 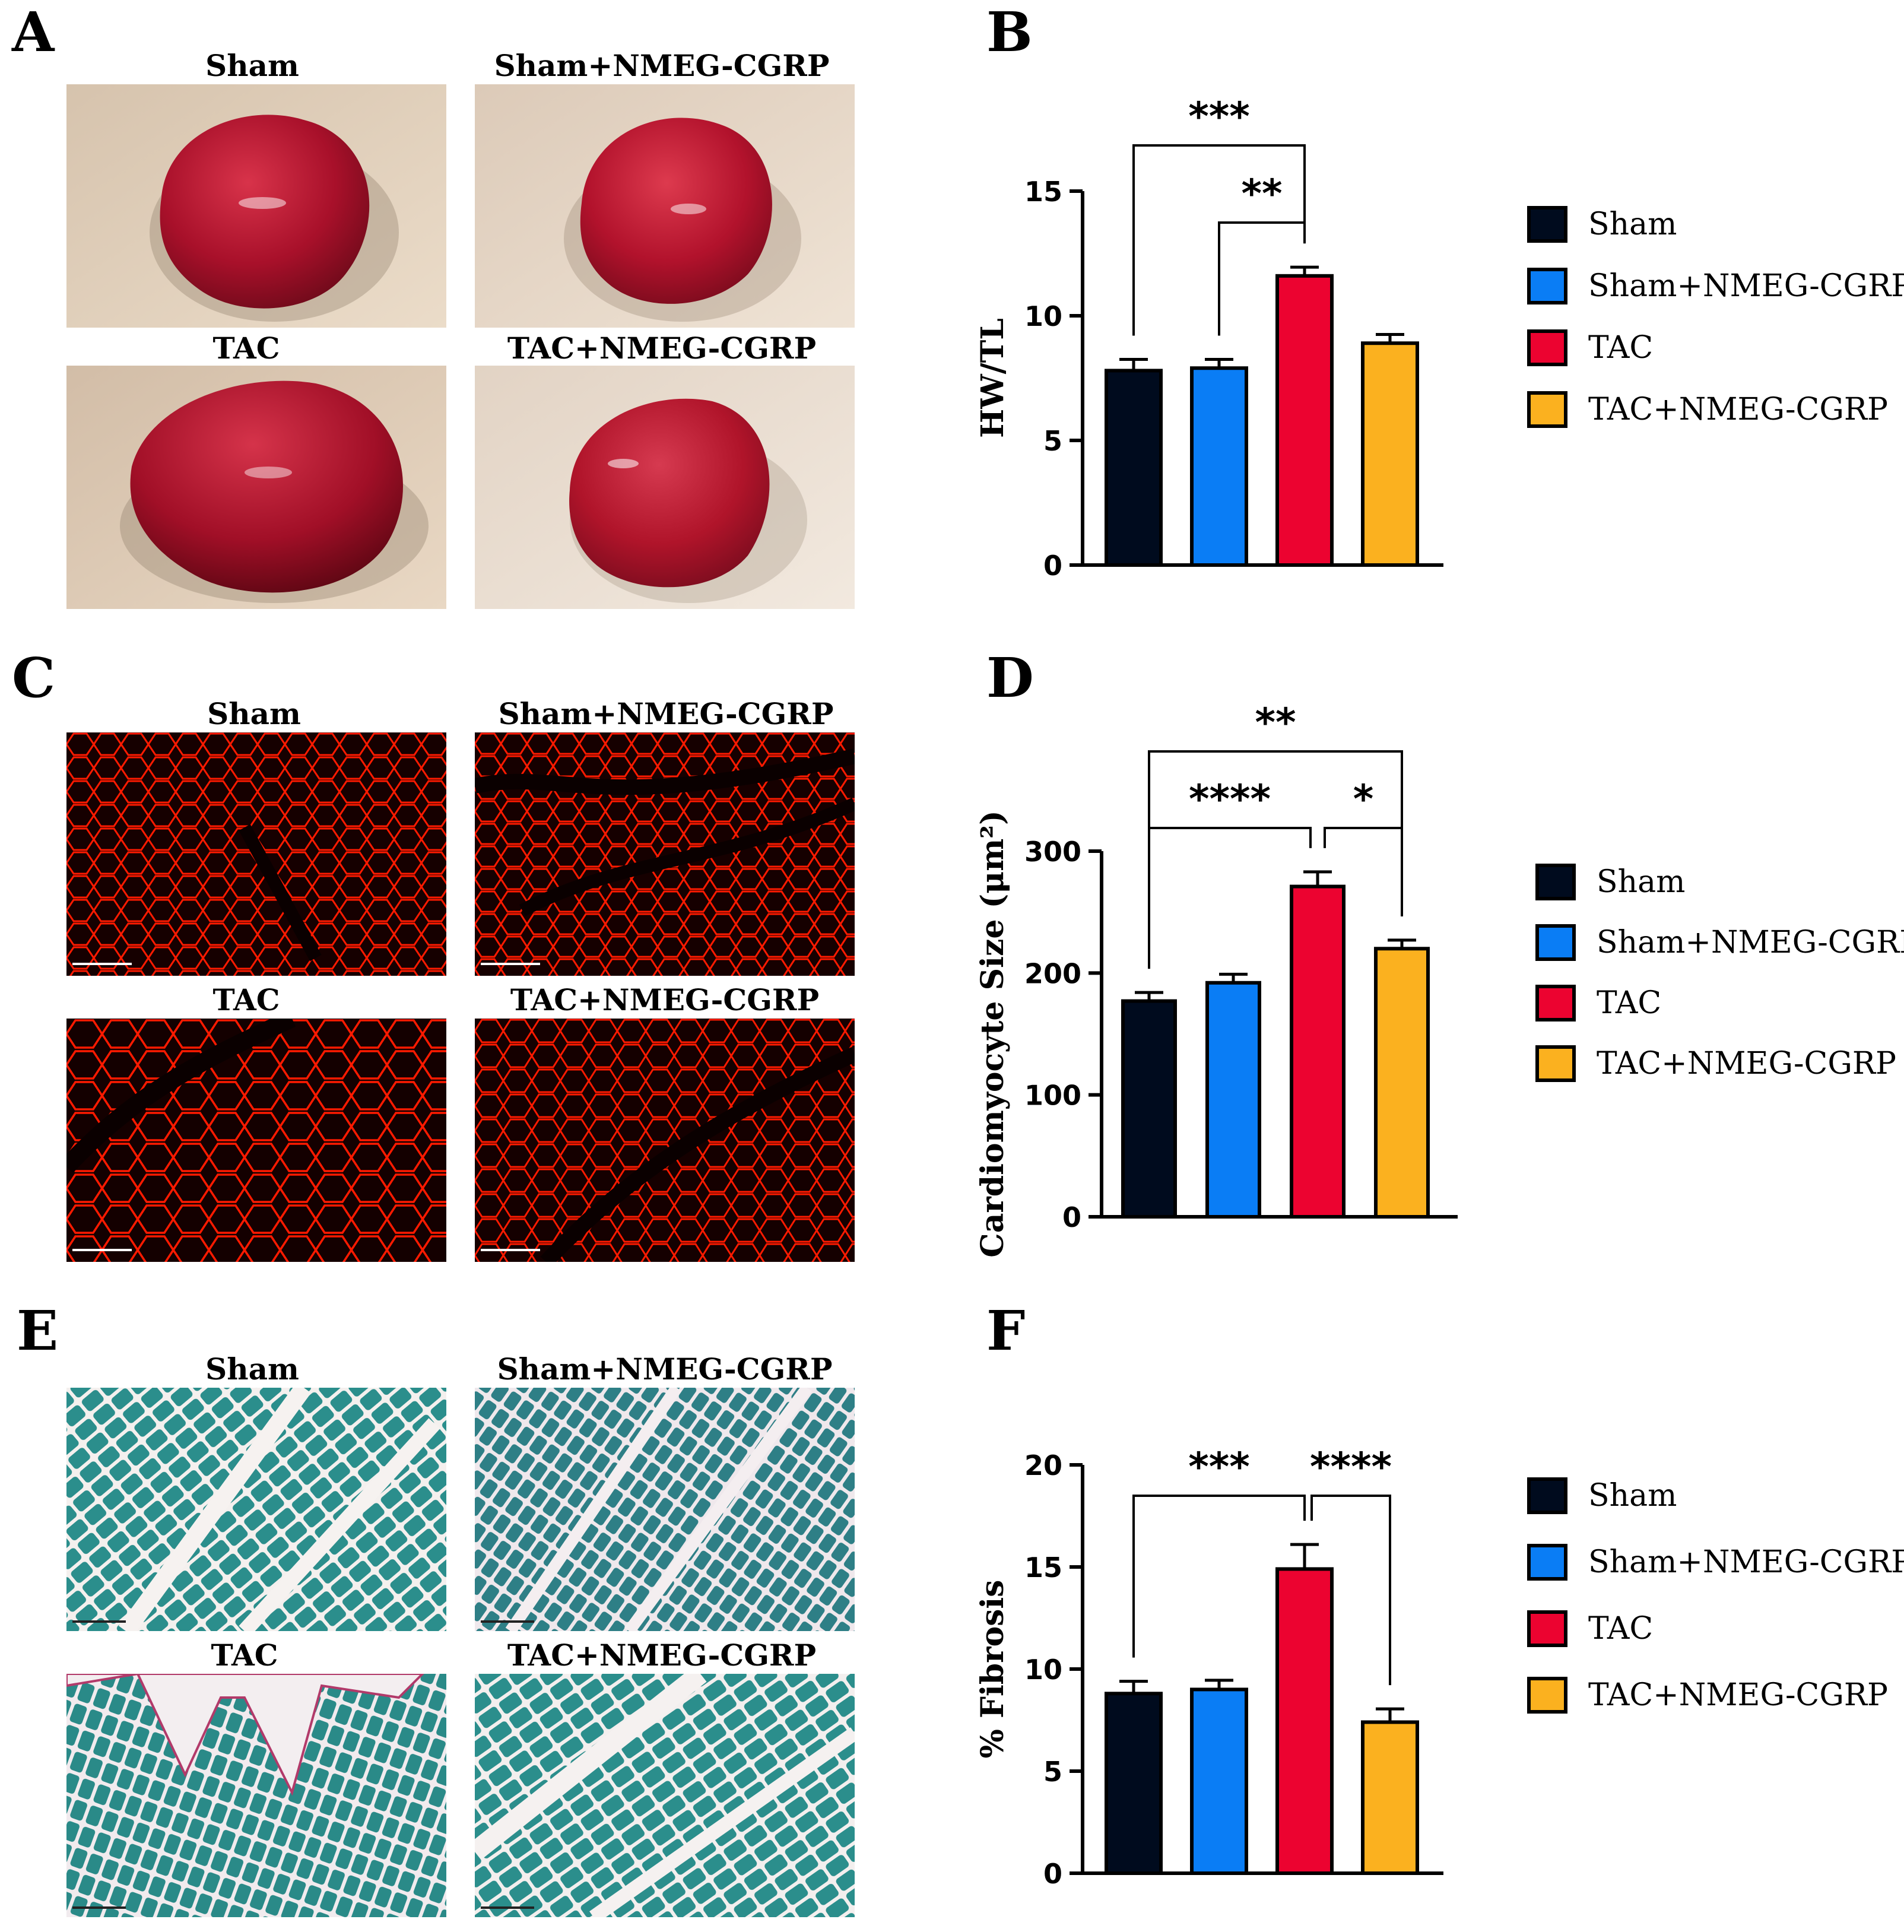 I want to click on chart-d-sig-label-1: ****, so click(x=1230, y=799).